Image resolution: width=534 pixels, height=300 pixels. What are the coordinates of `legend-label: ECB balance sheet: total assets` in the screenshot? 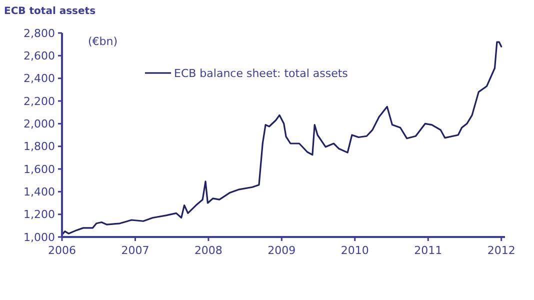 It's located at (261, 73).